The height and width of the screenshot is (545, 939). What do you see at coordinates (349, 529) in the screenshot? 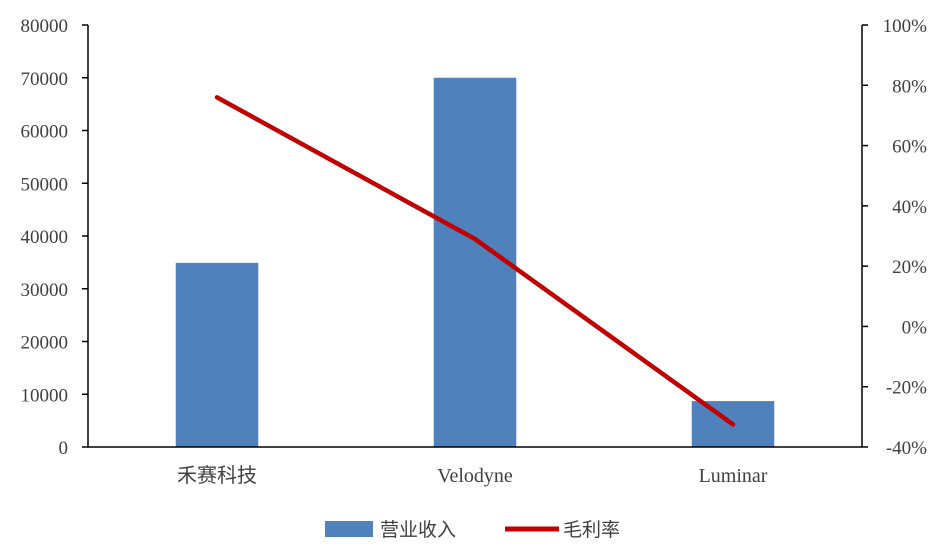
I see `legend-swatch-revenue` at bounding box center [349, 529].